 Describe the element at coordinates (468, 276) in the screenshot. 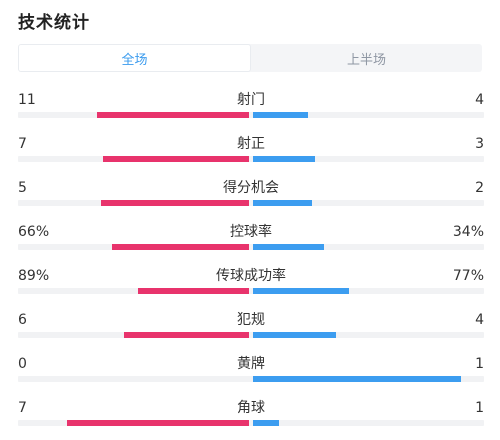

I see `away-value: 77%` at that location.